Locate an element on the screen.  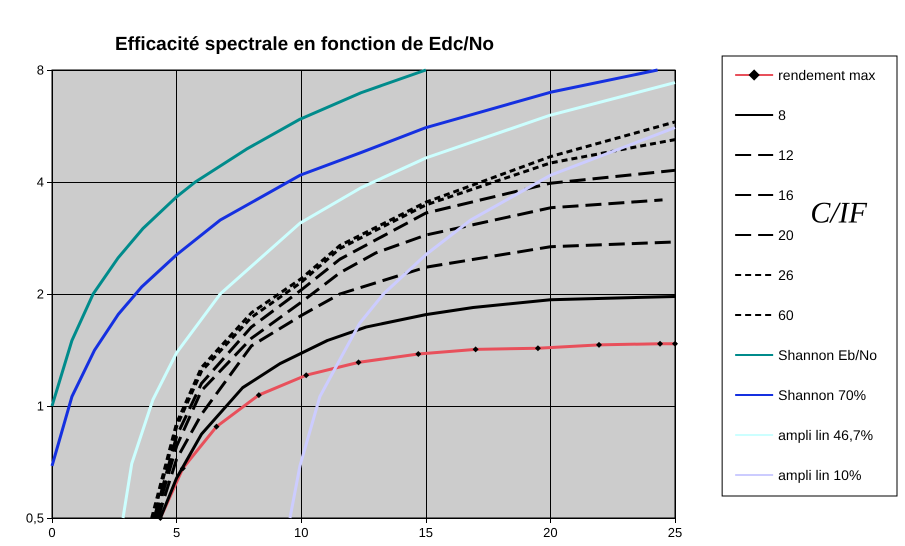
x-tick-label: 25 is located at coordinates (675, 532).